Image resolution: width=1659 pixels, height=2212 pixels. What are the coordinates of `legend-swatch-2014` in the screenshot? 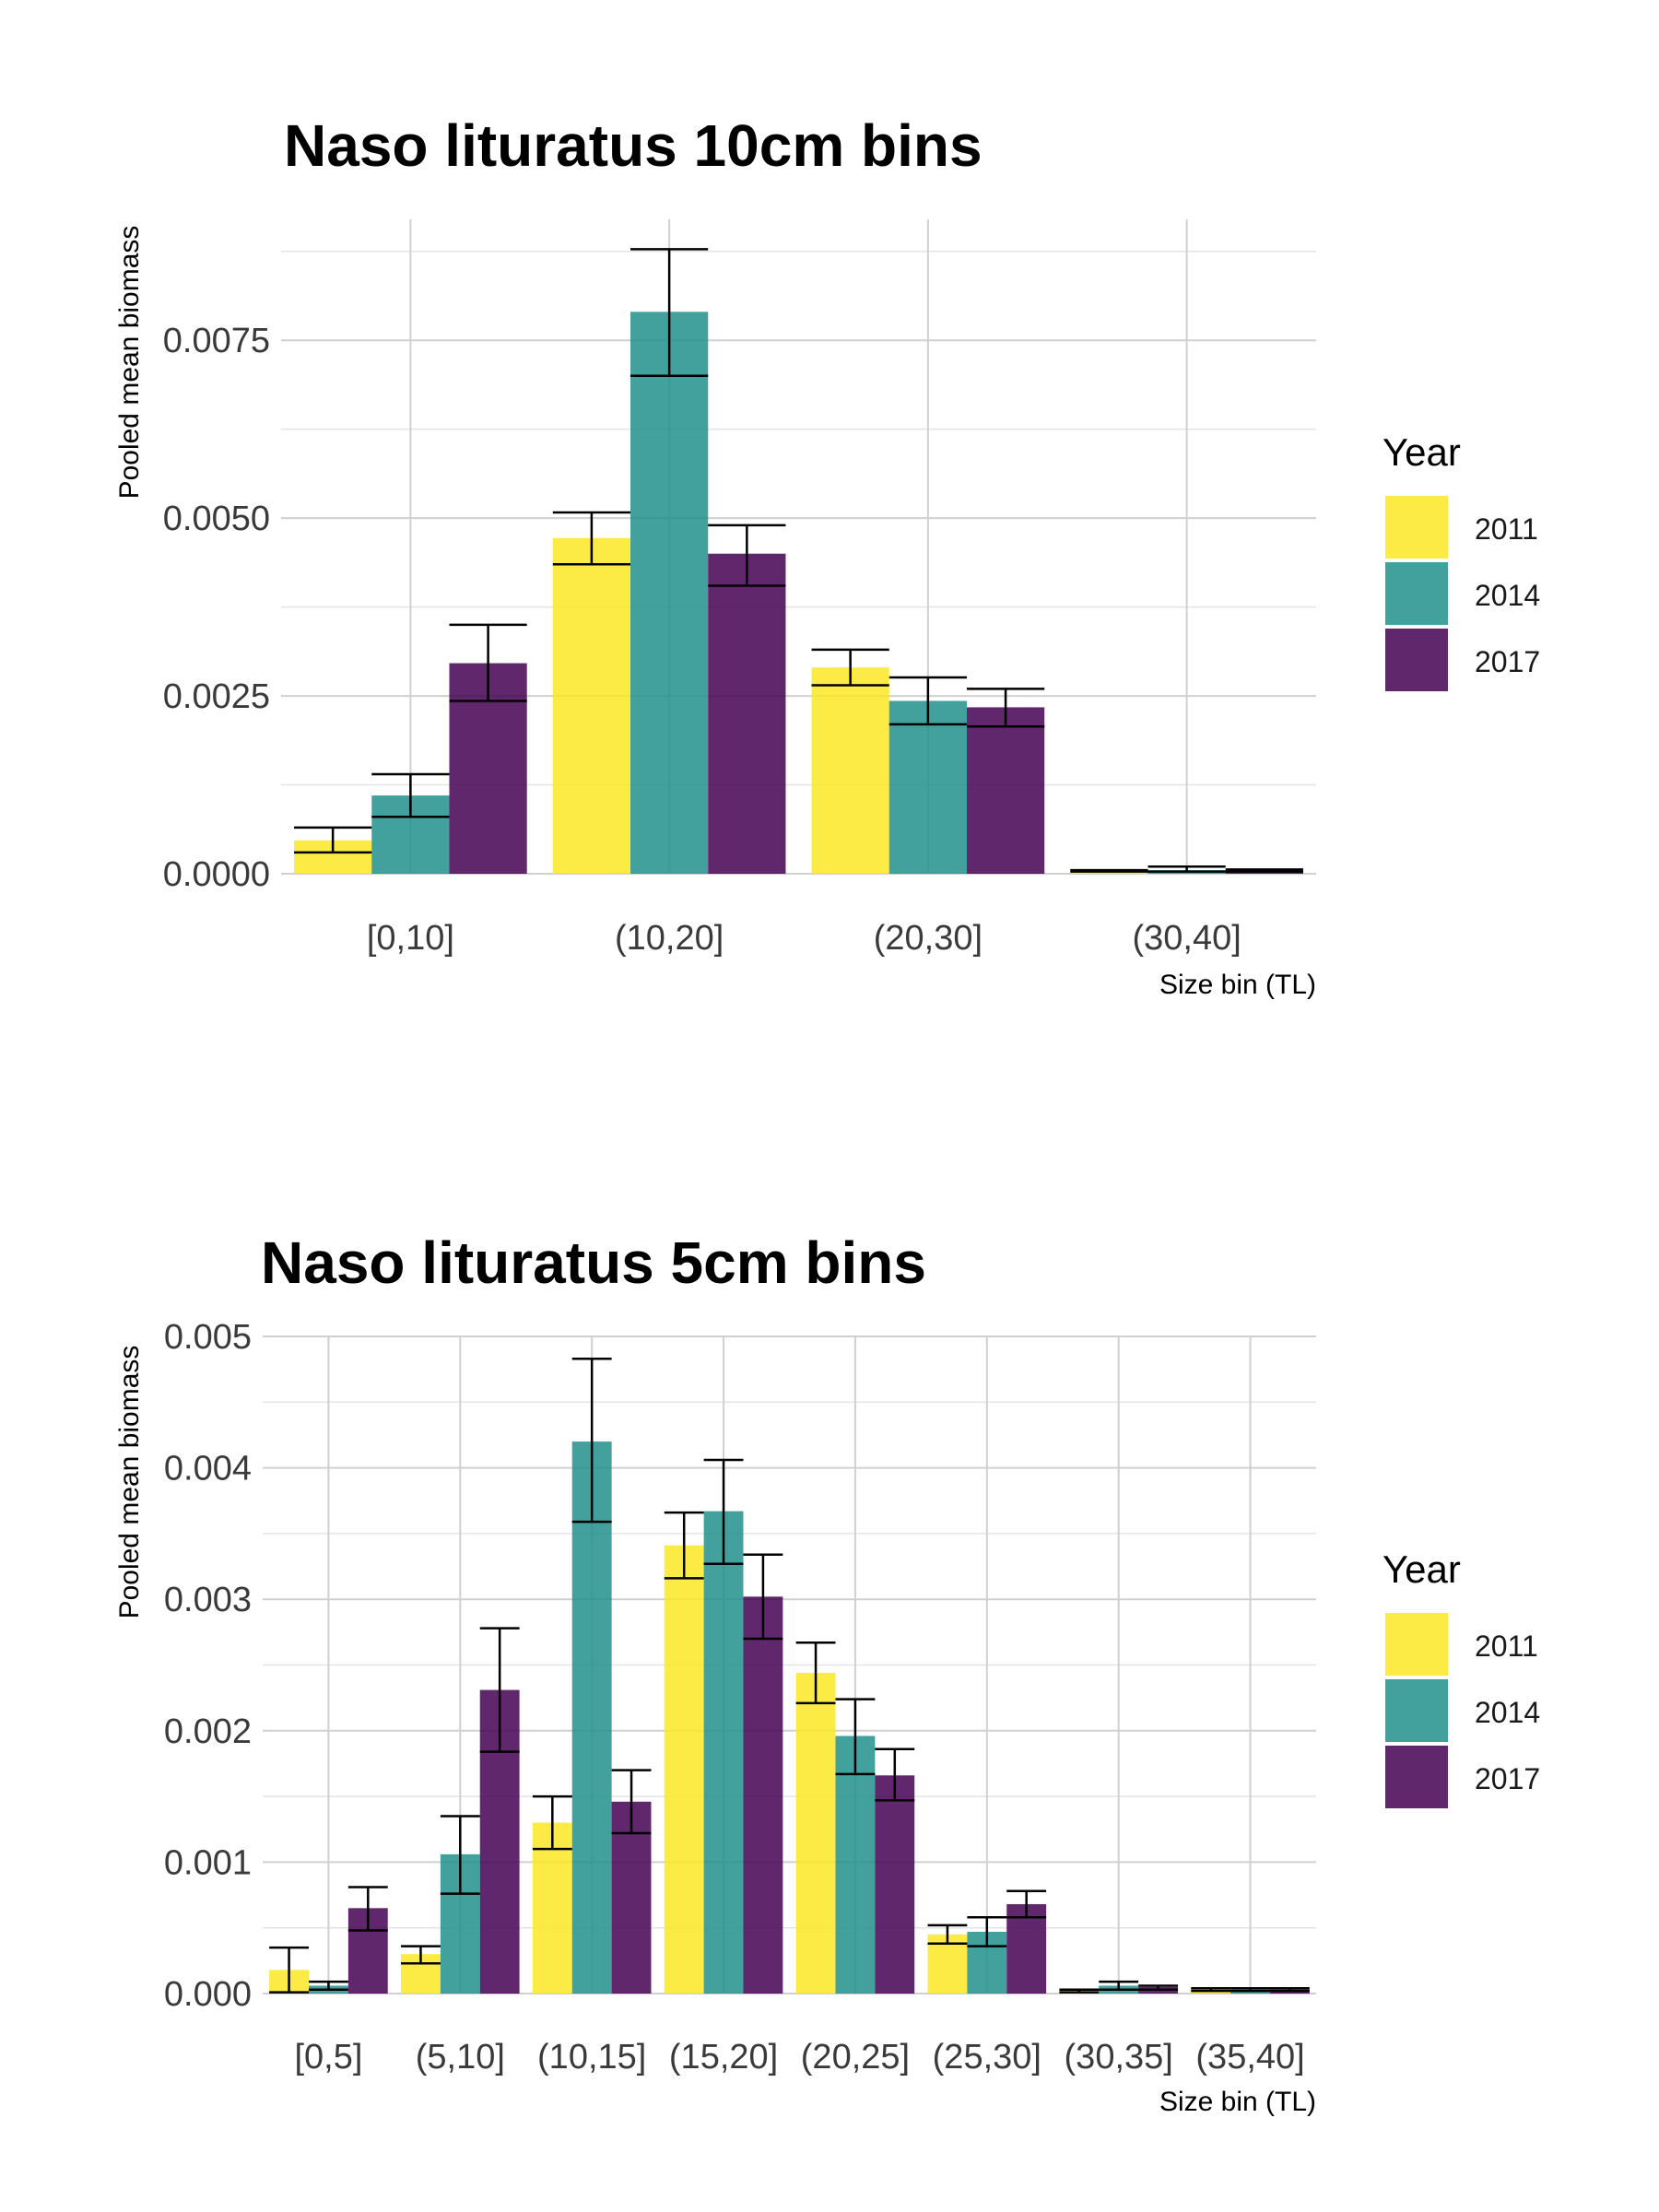 It's located at (1416, 593).